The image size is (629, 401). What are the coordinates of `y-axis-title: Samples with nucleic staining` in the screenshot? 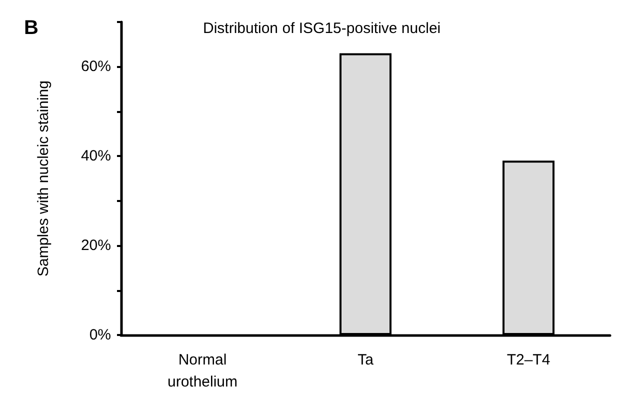 It's located at (43, 178).